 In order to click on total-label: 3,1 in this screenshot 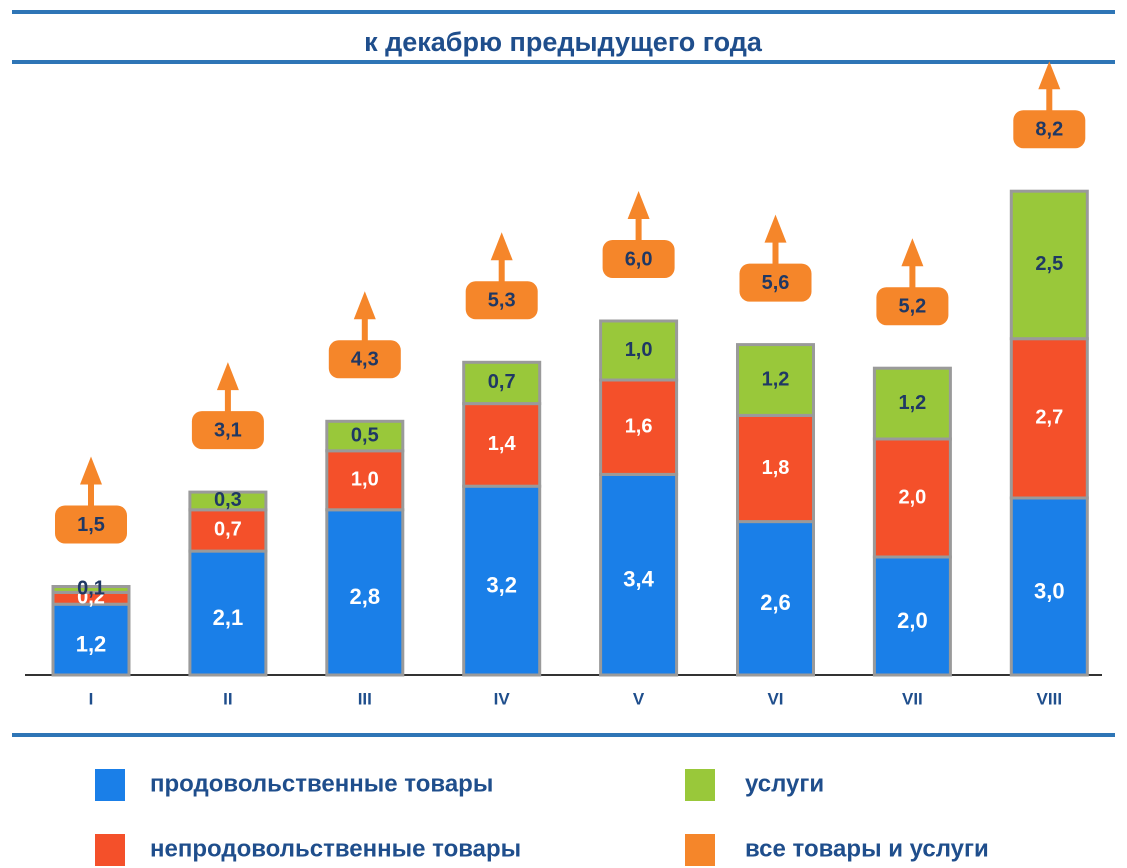, I will do `click(228, 430)`.